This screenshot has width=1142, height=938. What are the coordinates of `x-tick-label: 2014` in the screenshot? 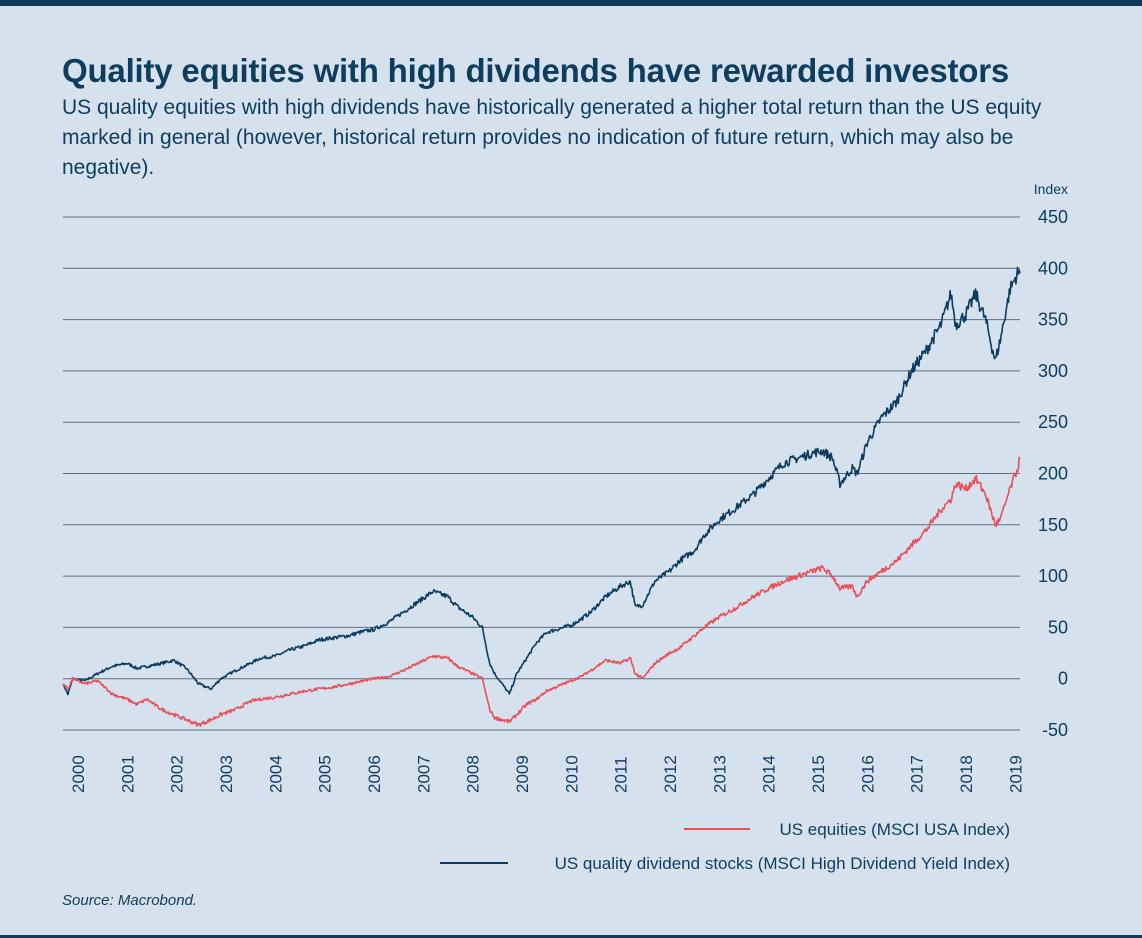 It's located at (769, 774).